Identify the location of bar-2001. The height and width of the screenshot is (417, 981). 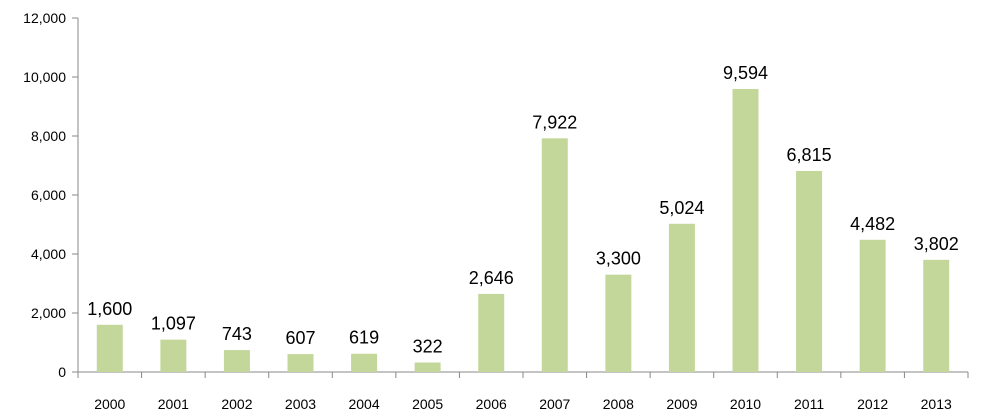
(173, 355).